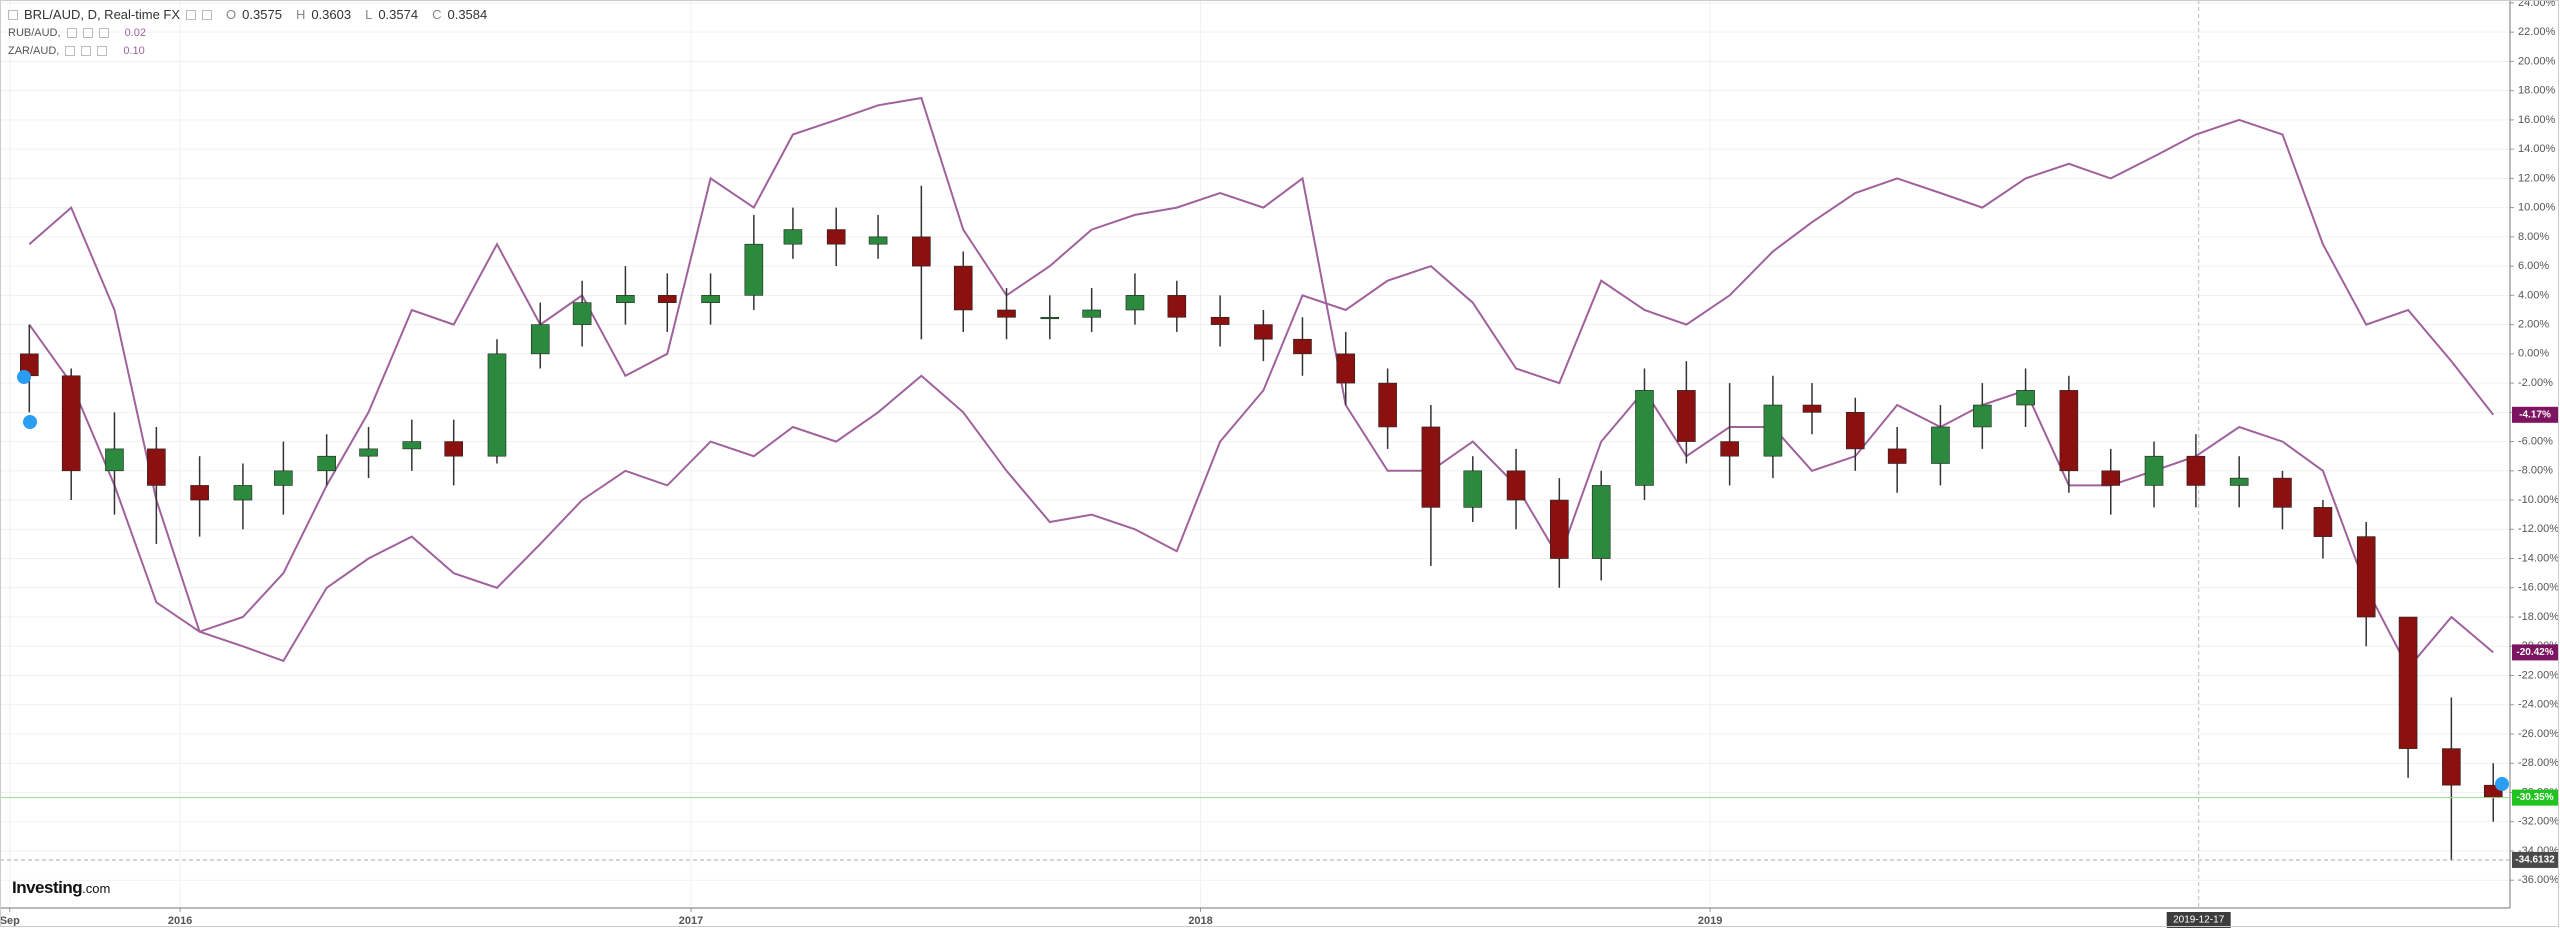 This screenshot has width=2560, height=928. I want to click on y-tick-label: 18.00%, so click(2537, 91).